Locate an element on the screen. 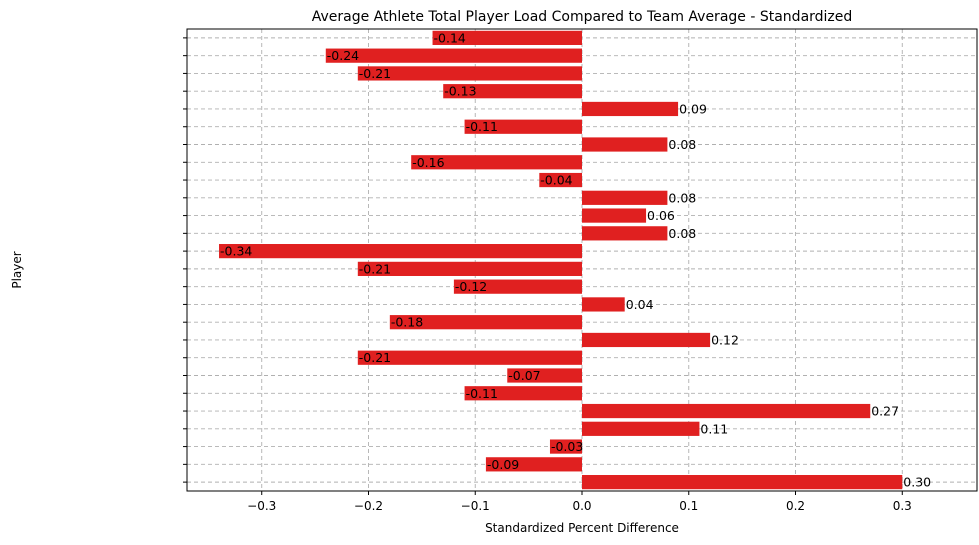 This screenshot has width=979, height=545. x-tick-label: 0.3 is located at coordinates (902, 506).